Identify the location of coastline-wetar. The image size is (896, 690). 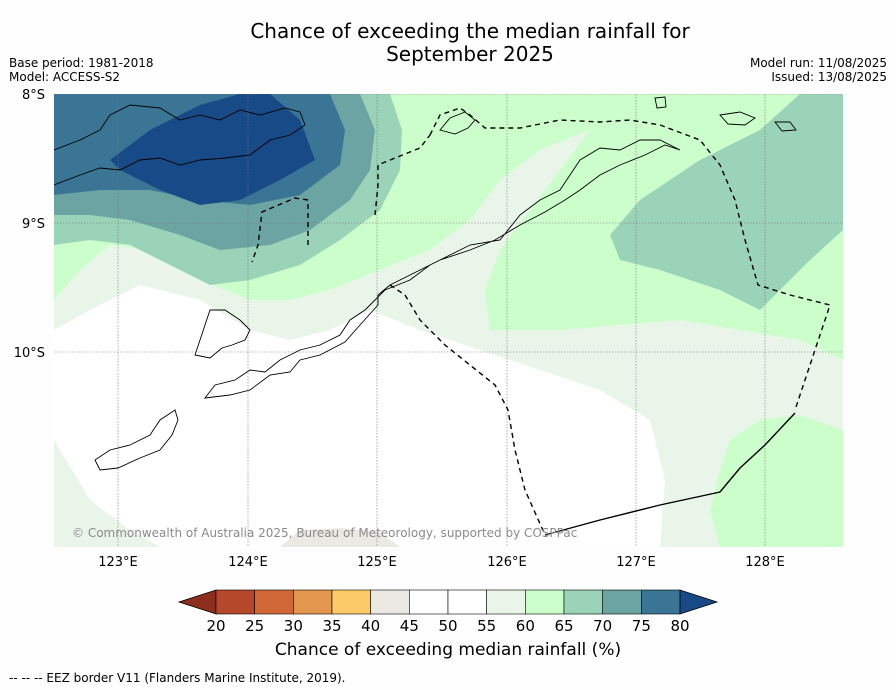
(457, 123).